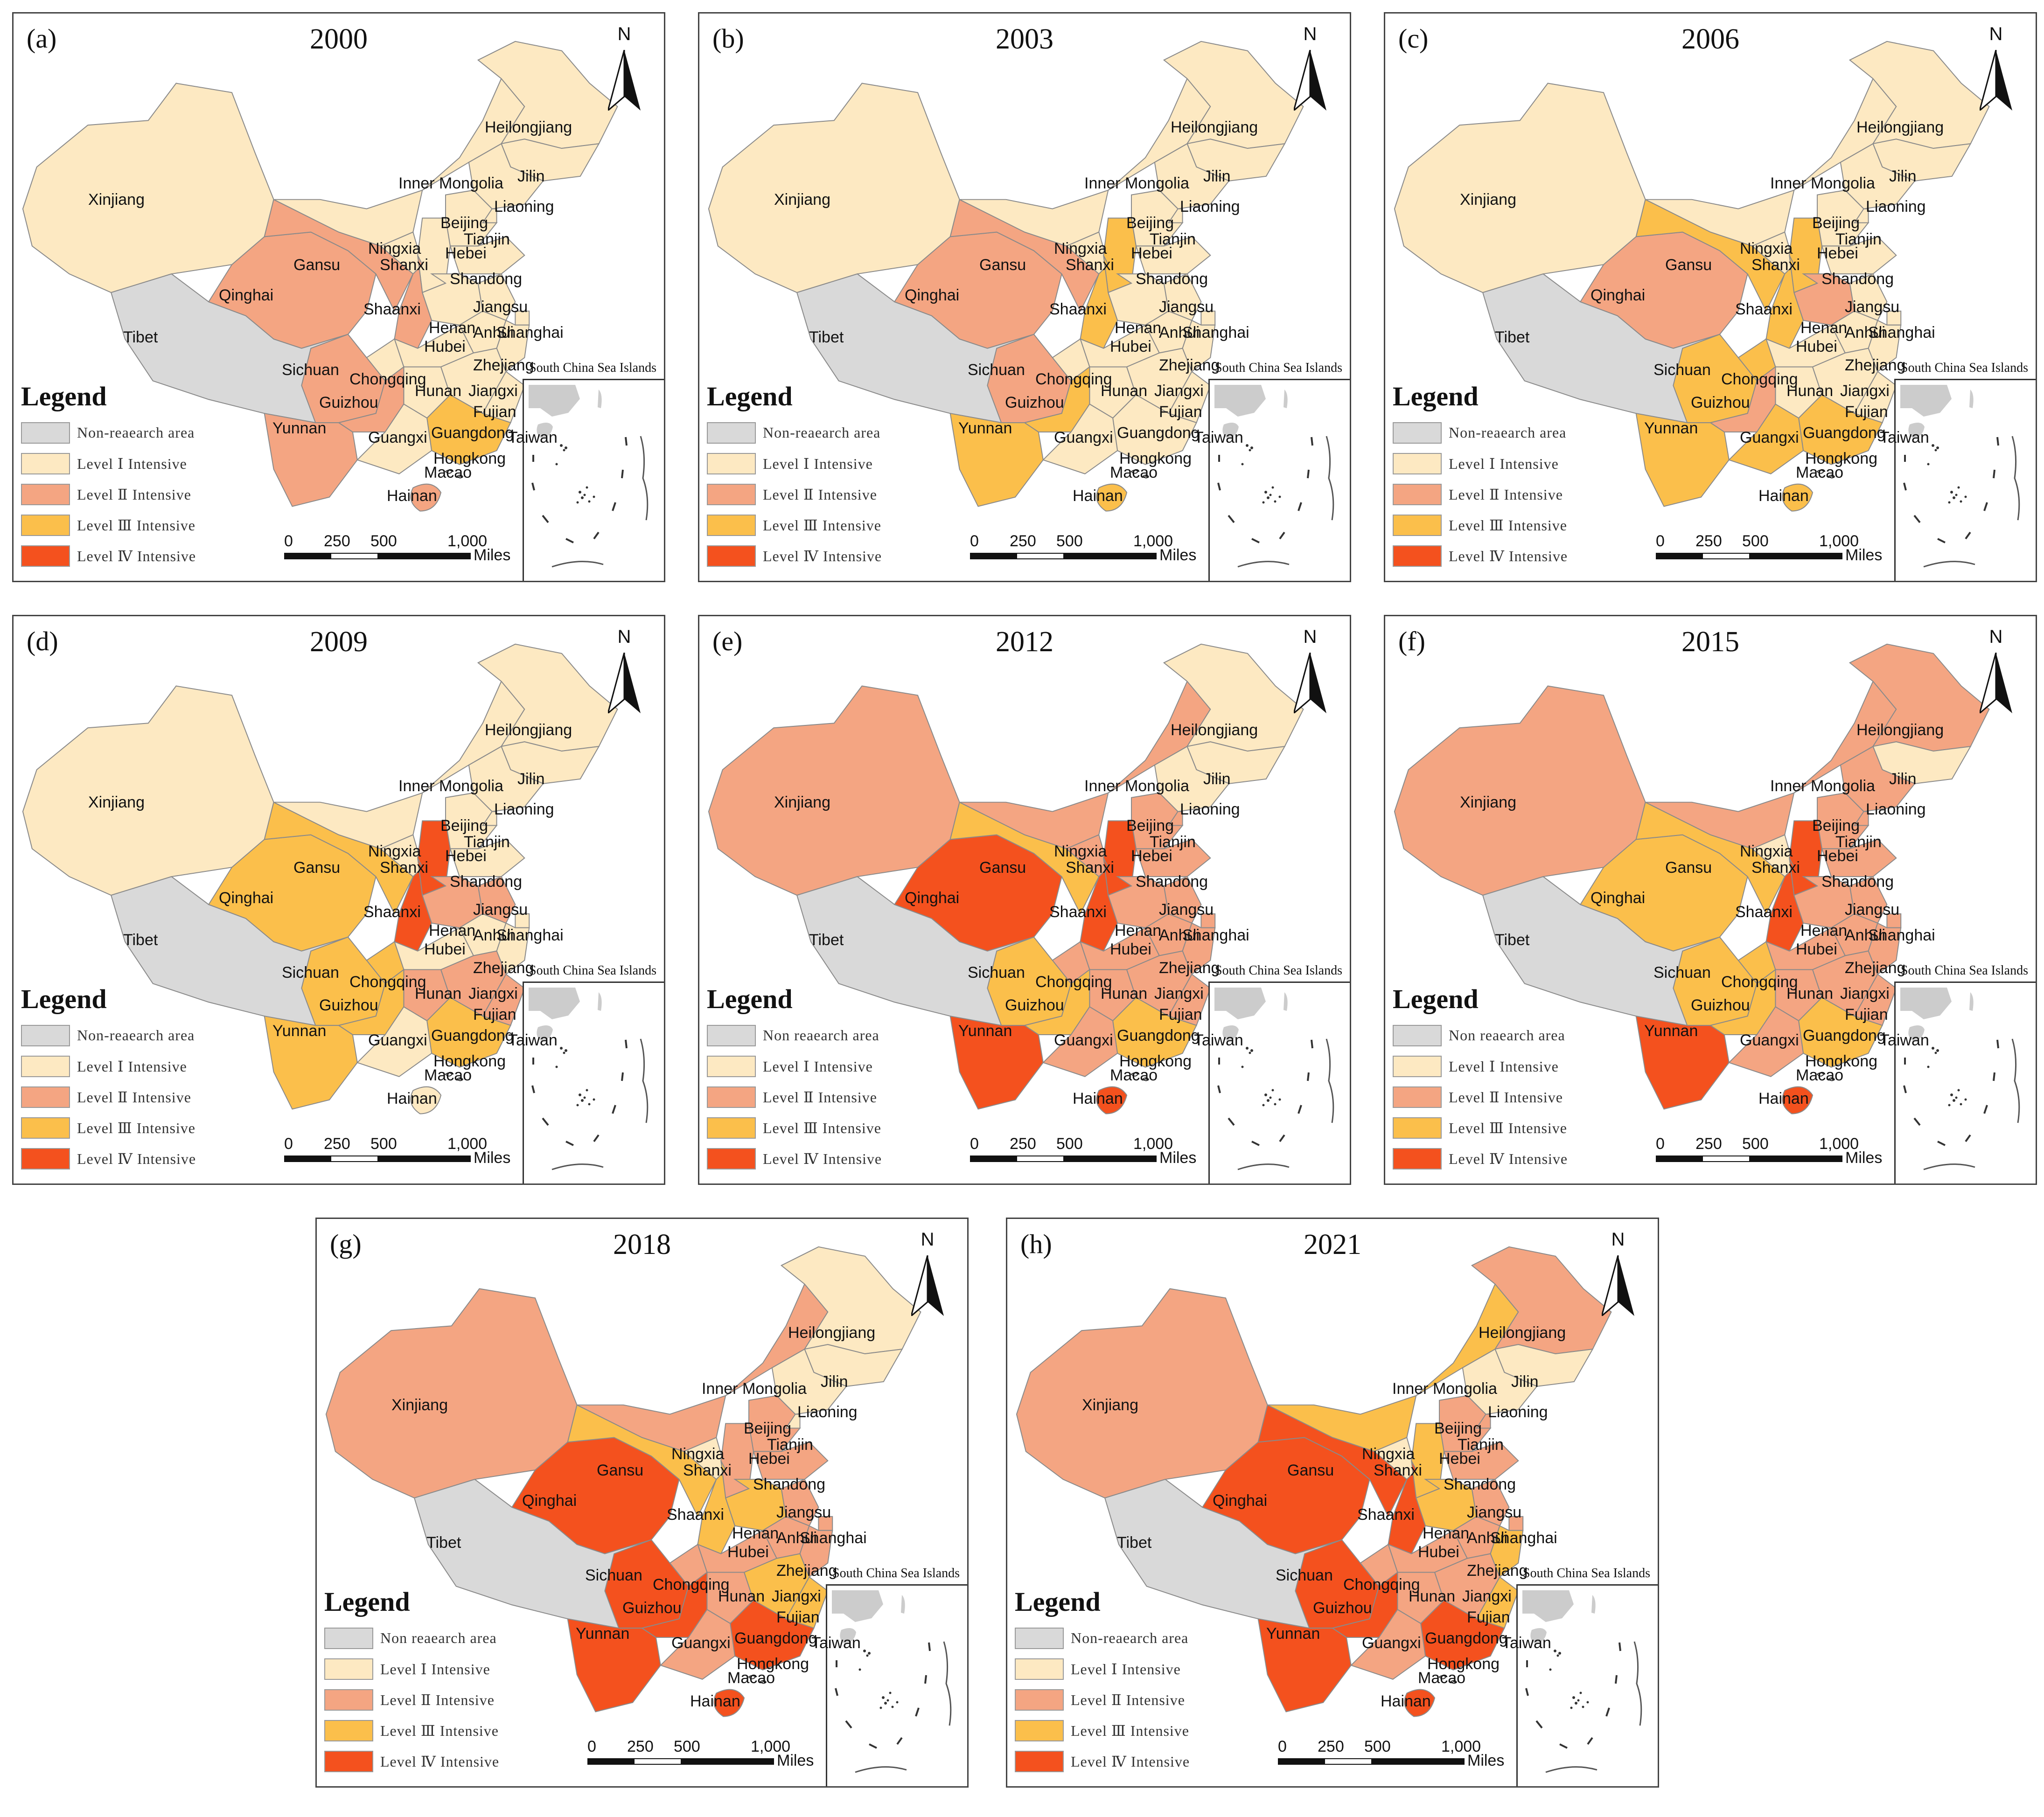  I want to click on label-beijing: Beijing, so click(768, 1428).